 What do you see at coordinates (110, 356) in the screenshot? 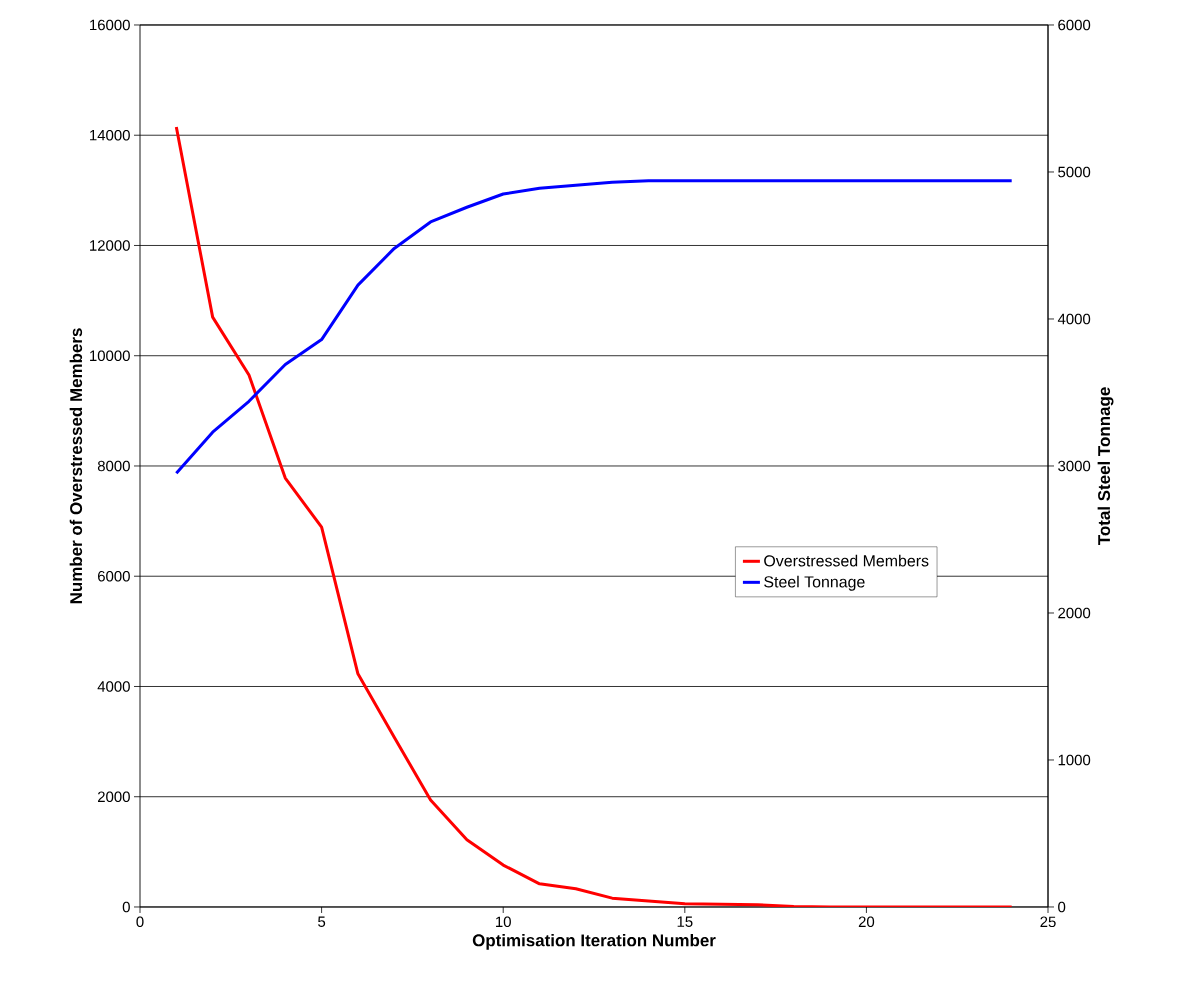
I see `y-tick-label: 10000` at bounding box center [110, 356].